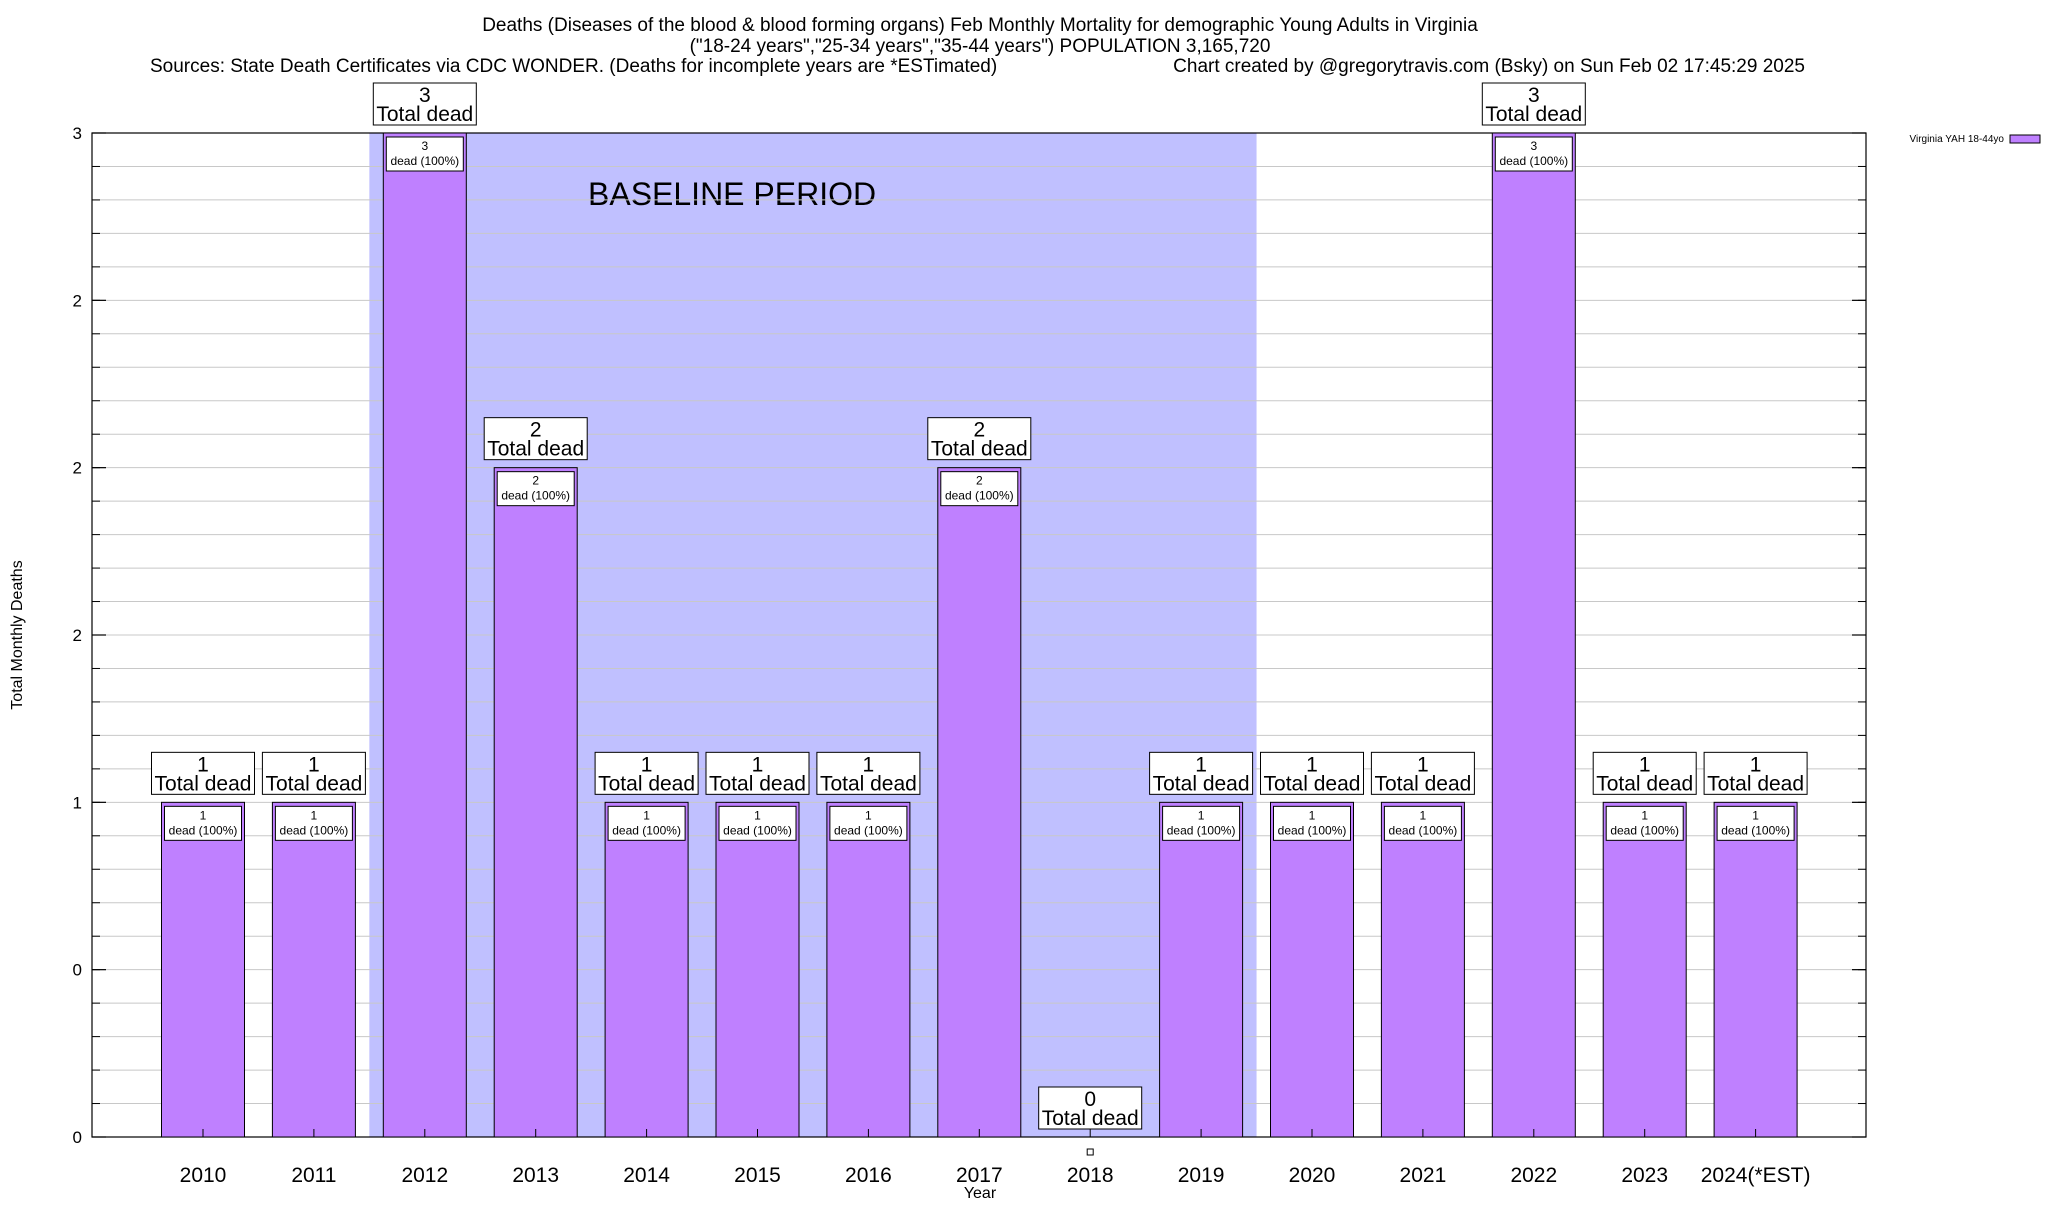 The height and width of the screenshot is (1205, 2048). I want to click on y-tick-label: 1, so click(77, 802).